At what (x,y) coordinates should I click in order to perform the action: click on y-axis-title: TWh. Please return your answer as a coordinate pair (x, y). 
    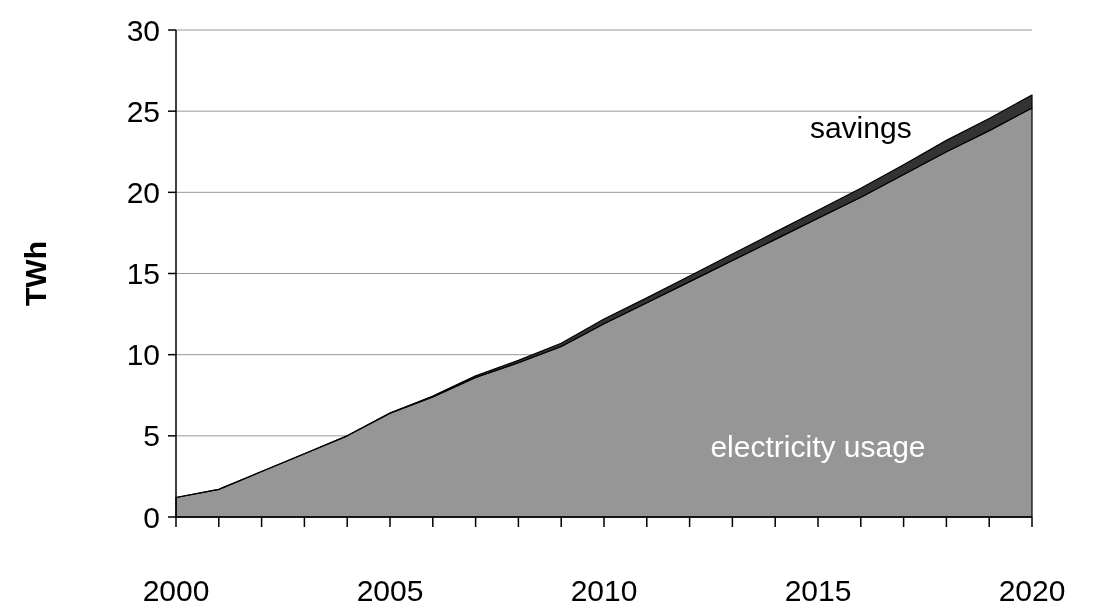
    Looking at the image, I should click on (35, 273).